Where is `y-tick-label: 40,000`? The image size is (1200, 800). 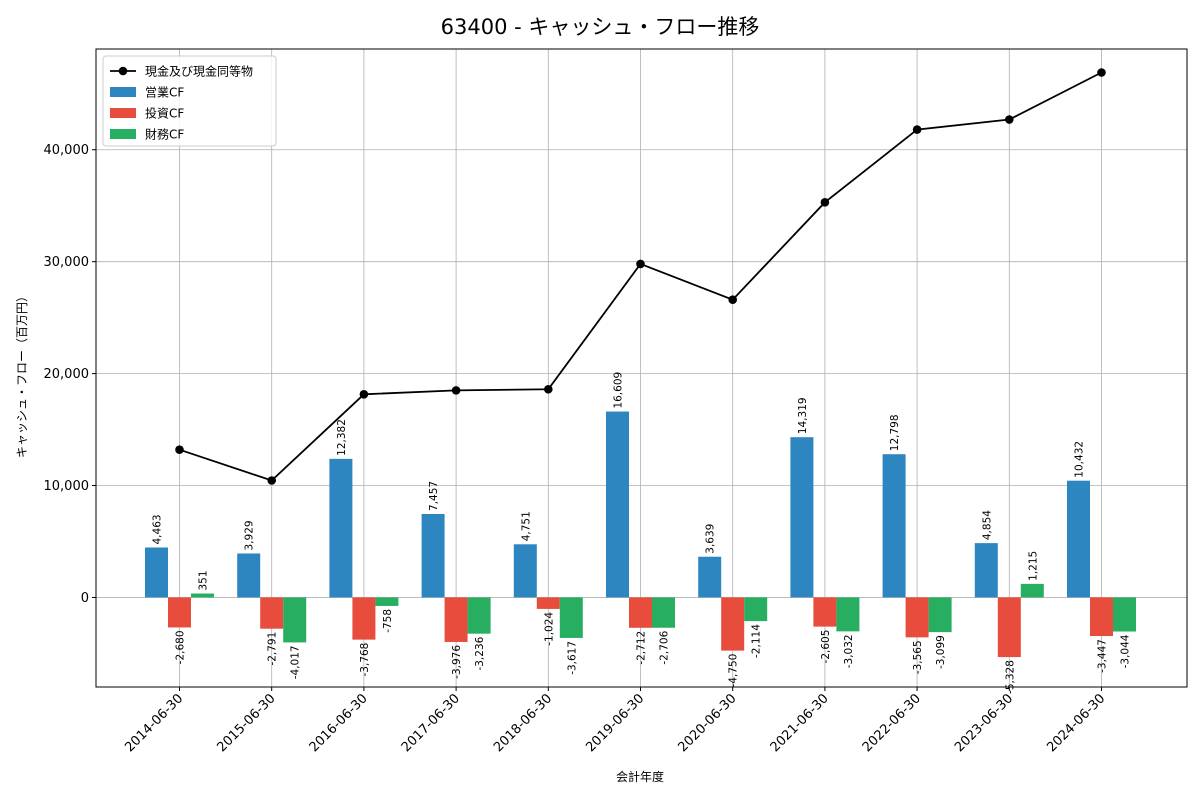 y-tick-label: 40,000 is located at coordinates (67, 150).